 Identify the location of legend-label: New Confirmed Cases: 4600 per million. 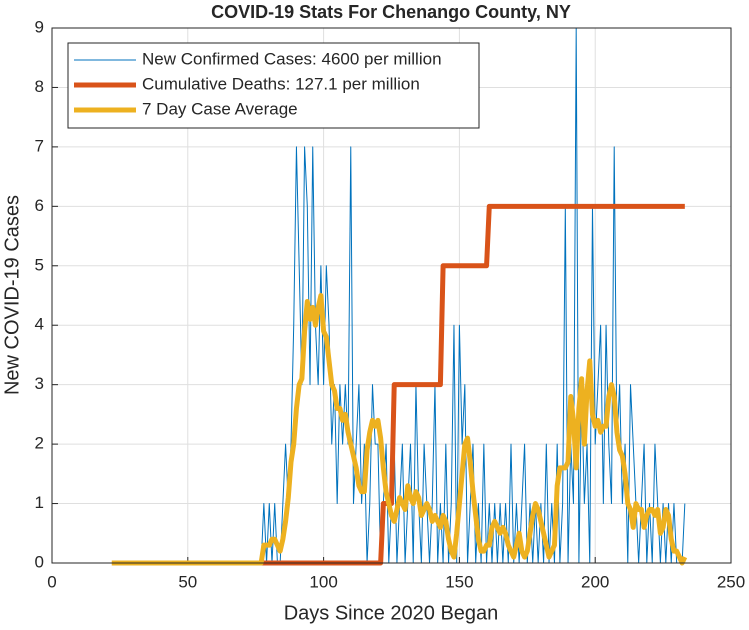
(292, 58).